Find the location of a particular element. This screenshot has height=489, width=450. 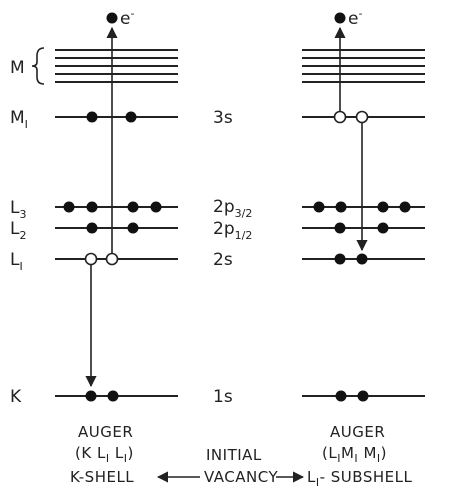

right-electron-label: e- is located at coordinates (355, 18).